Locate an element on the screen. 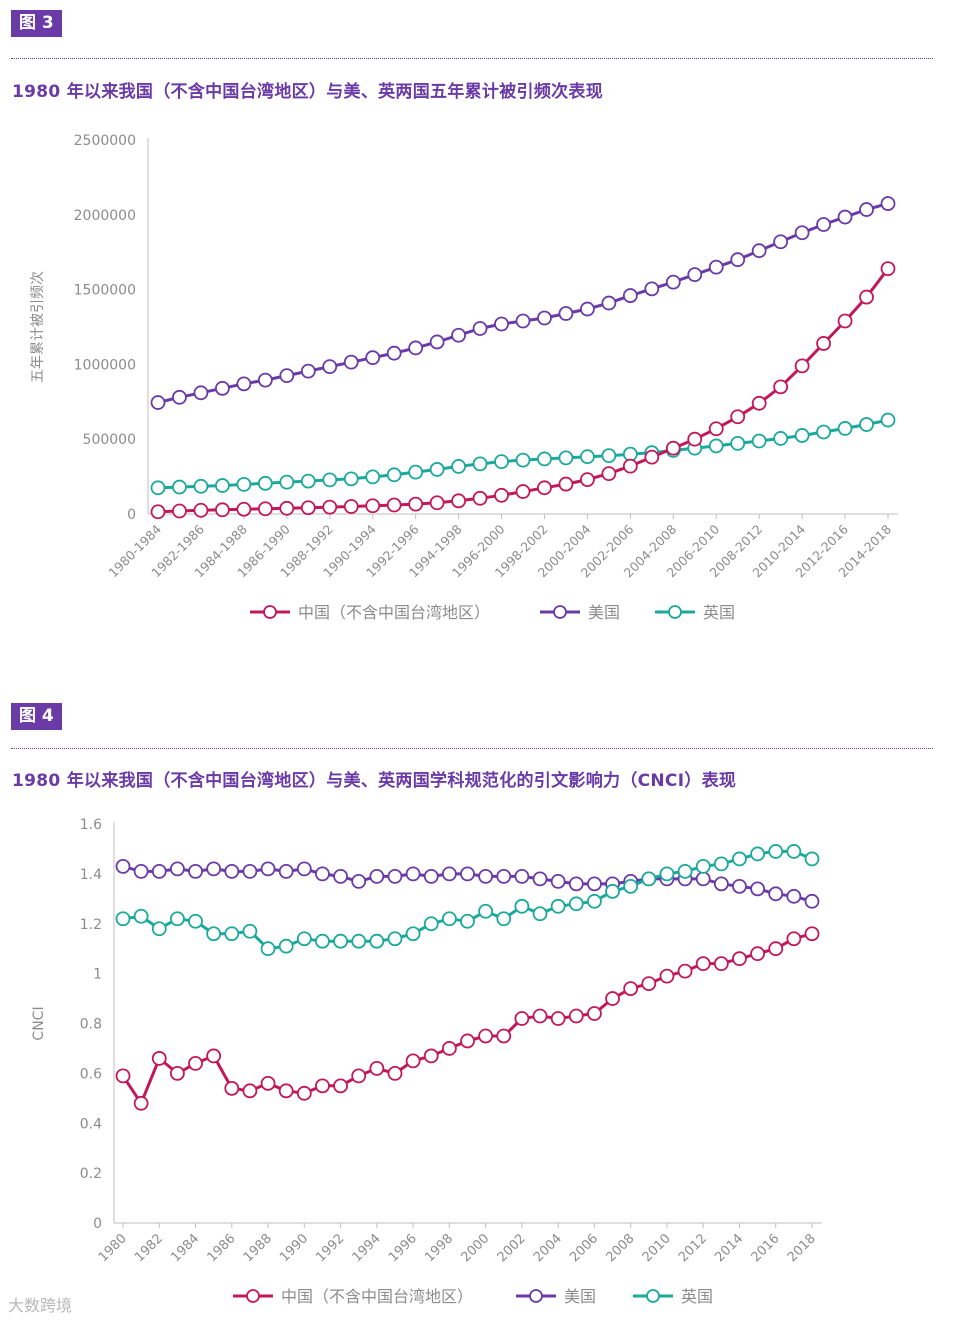  figure4-tag: 图 4 is located at coordinates (36, 716).